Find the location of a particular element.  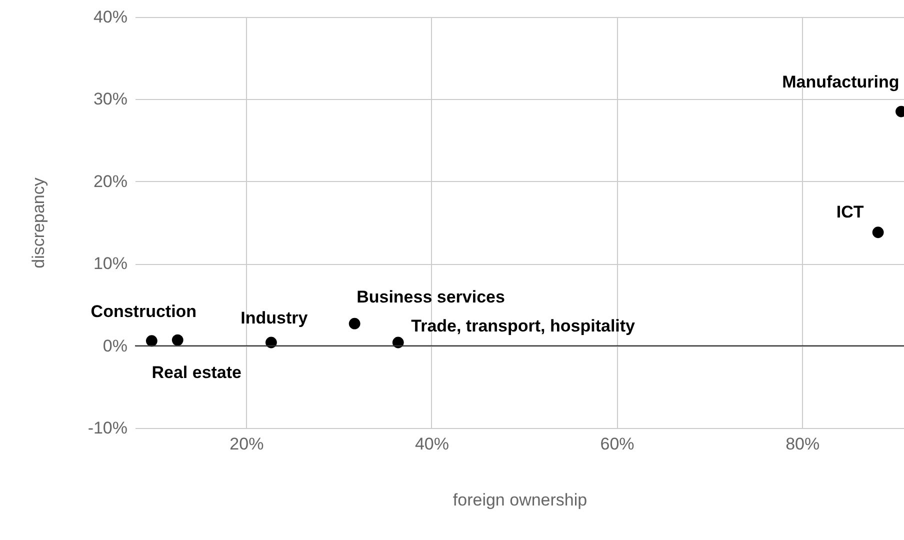

x-tick-label: 20% is located at coordinates (247, 444).